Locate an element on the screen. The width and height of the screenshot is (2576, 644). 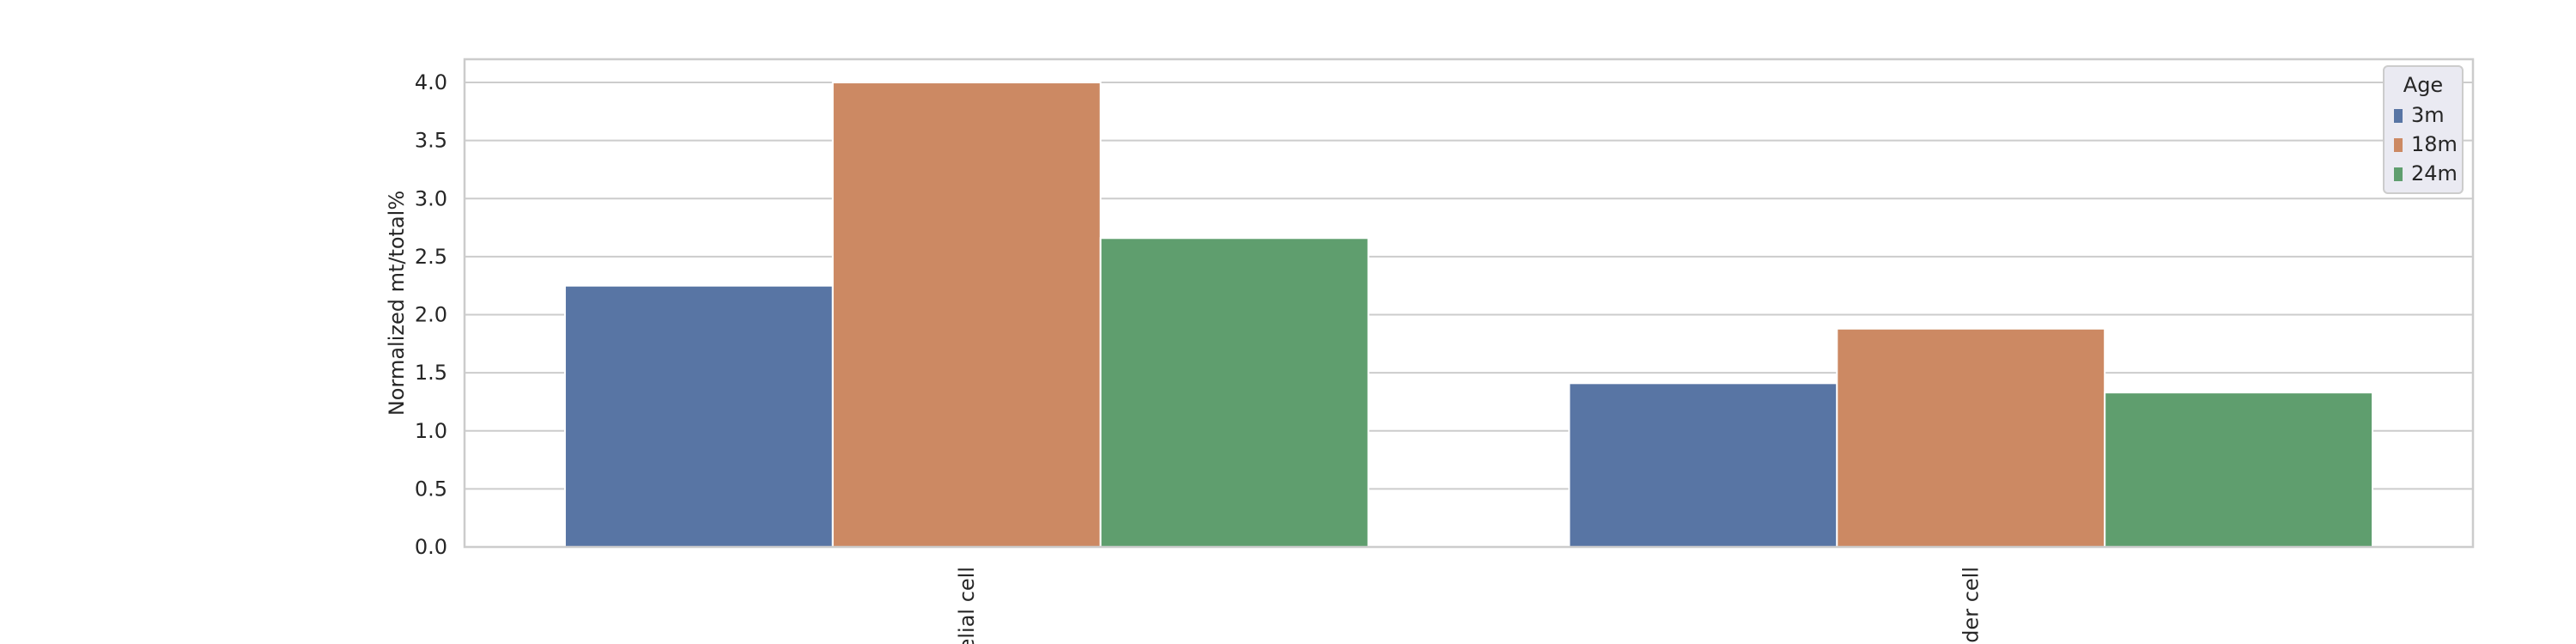
y-tick-label: 0.0 is located at coordinates (431, 547).